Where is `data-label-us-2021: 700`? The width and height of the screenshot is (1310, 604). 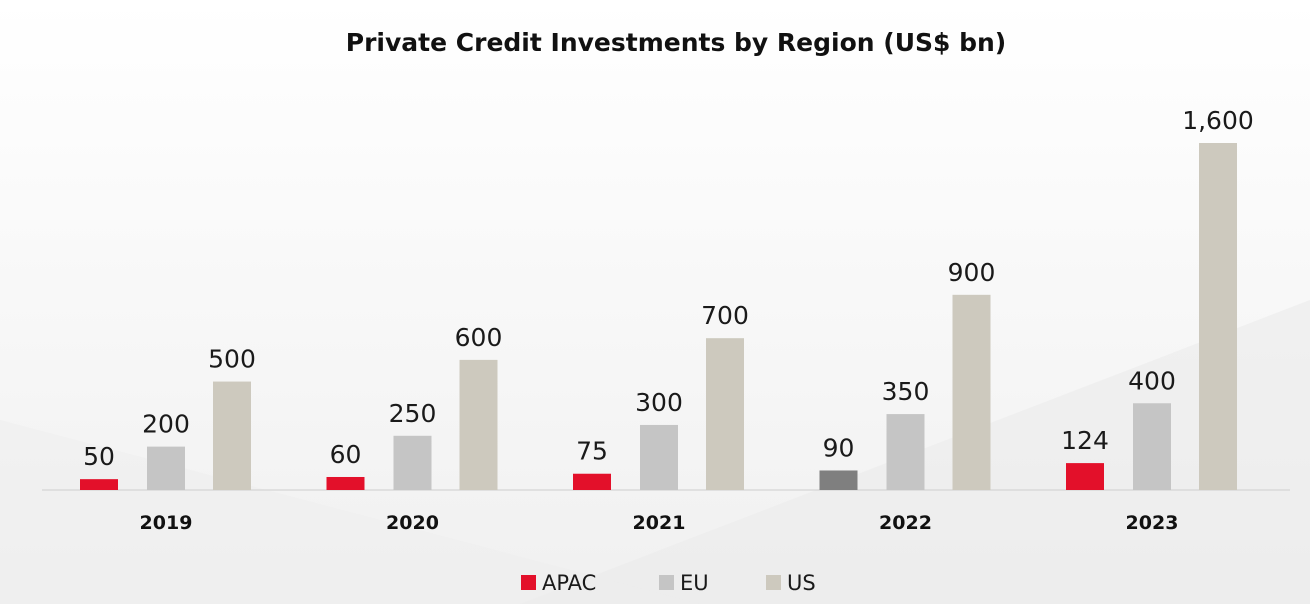
data-label-us-2021: 700 is located at coordinates (725, 315).